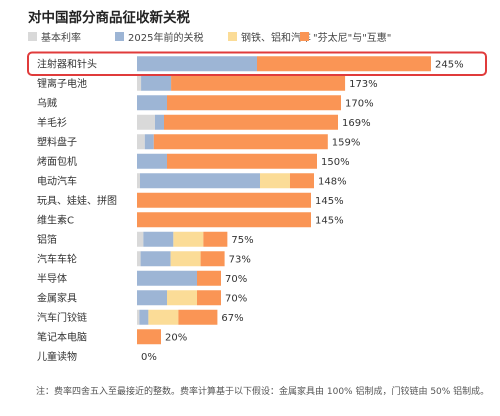 The width and height of the screenshot is (500, 416). I want to click on value-label: 73%, so click(240, 259).